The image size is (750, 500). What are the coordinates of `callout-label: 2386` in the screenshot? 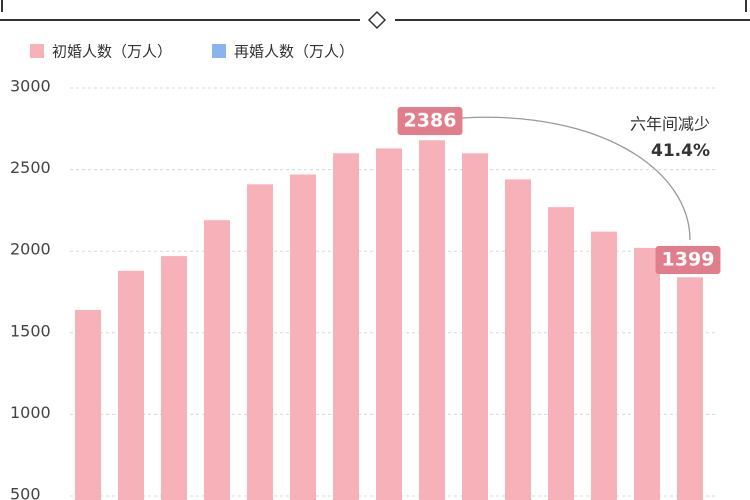 It's located at (430, 121).